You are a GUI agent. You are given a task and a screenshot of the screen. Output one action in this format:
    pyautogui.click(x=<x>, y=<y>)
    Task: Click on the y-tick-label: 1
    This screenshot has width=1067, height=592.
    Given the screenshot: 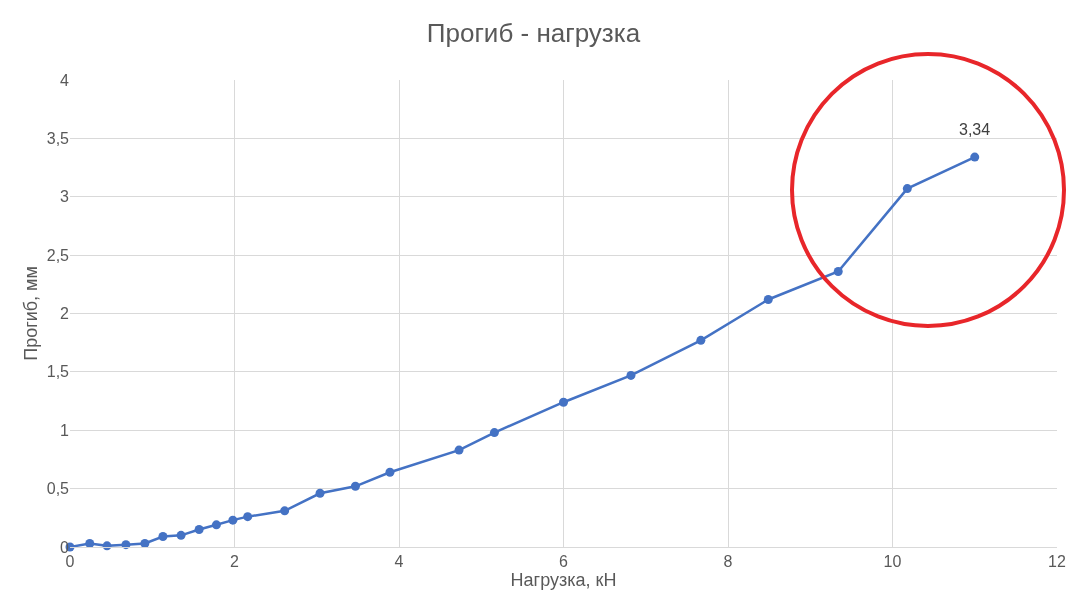 What is the action you would take?
    pyautogui.click(x=65, y=430)
    